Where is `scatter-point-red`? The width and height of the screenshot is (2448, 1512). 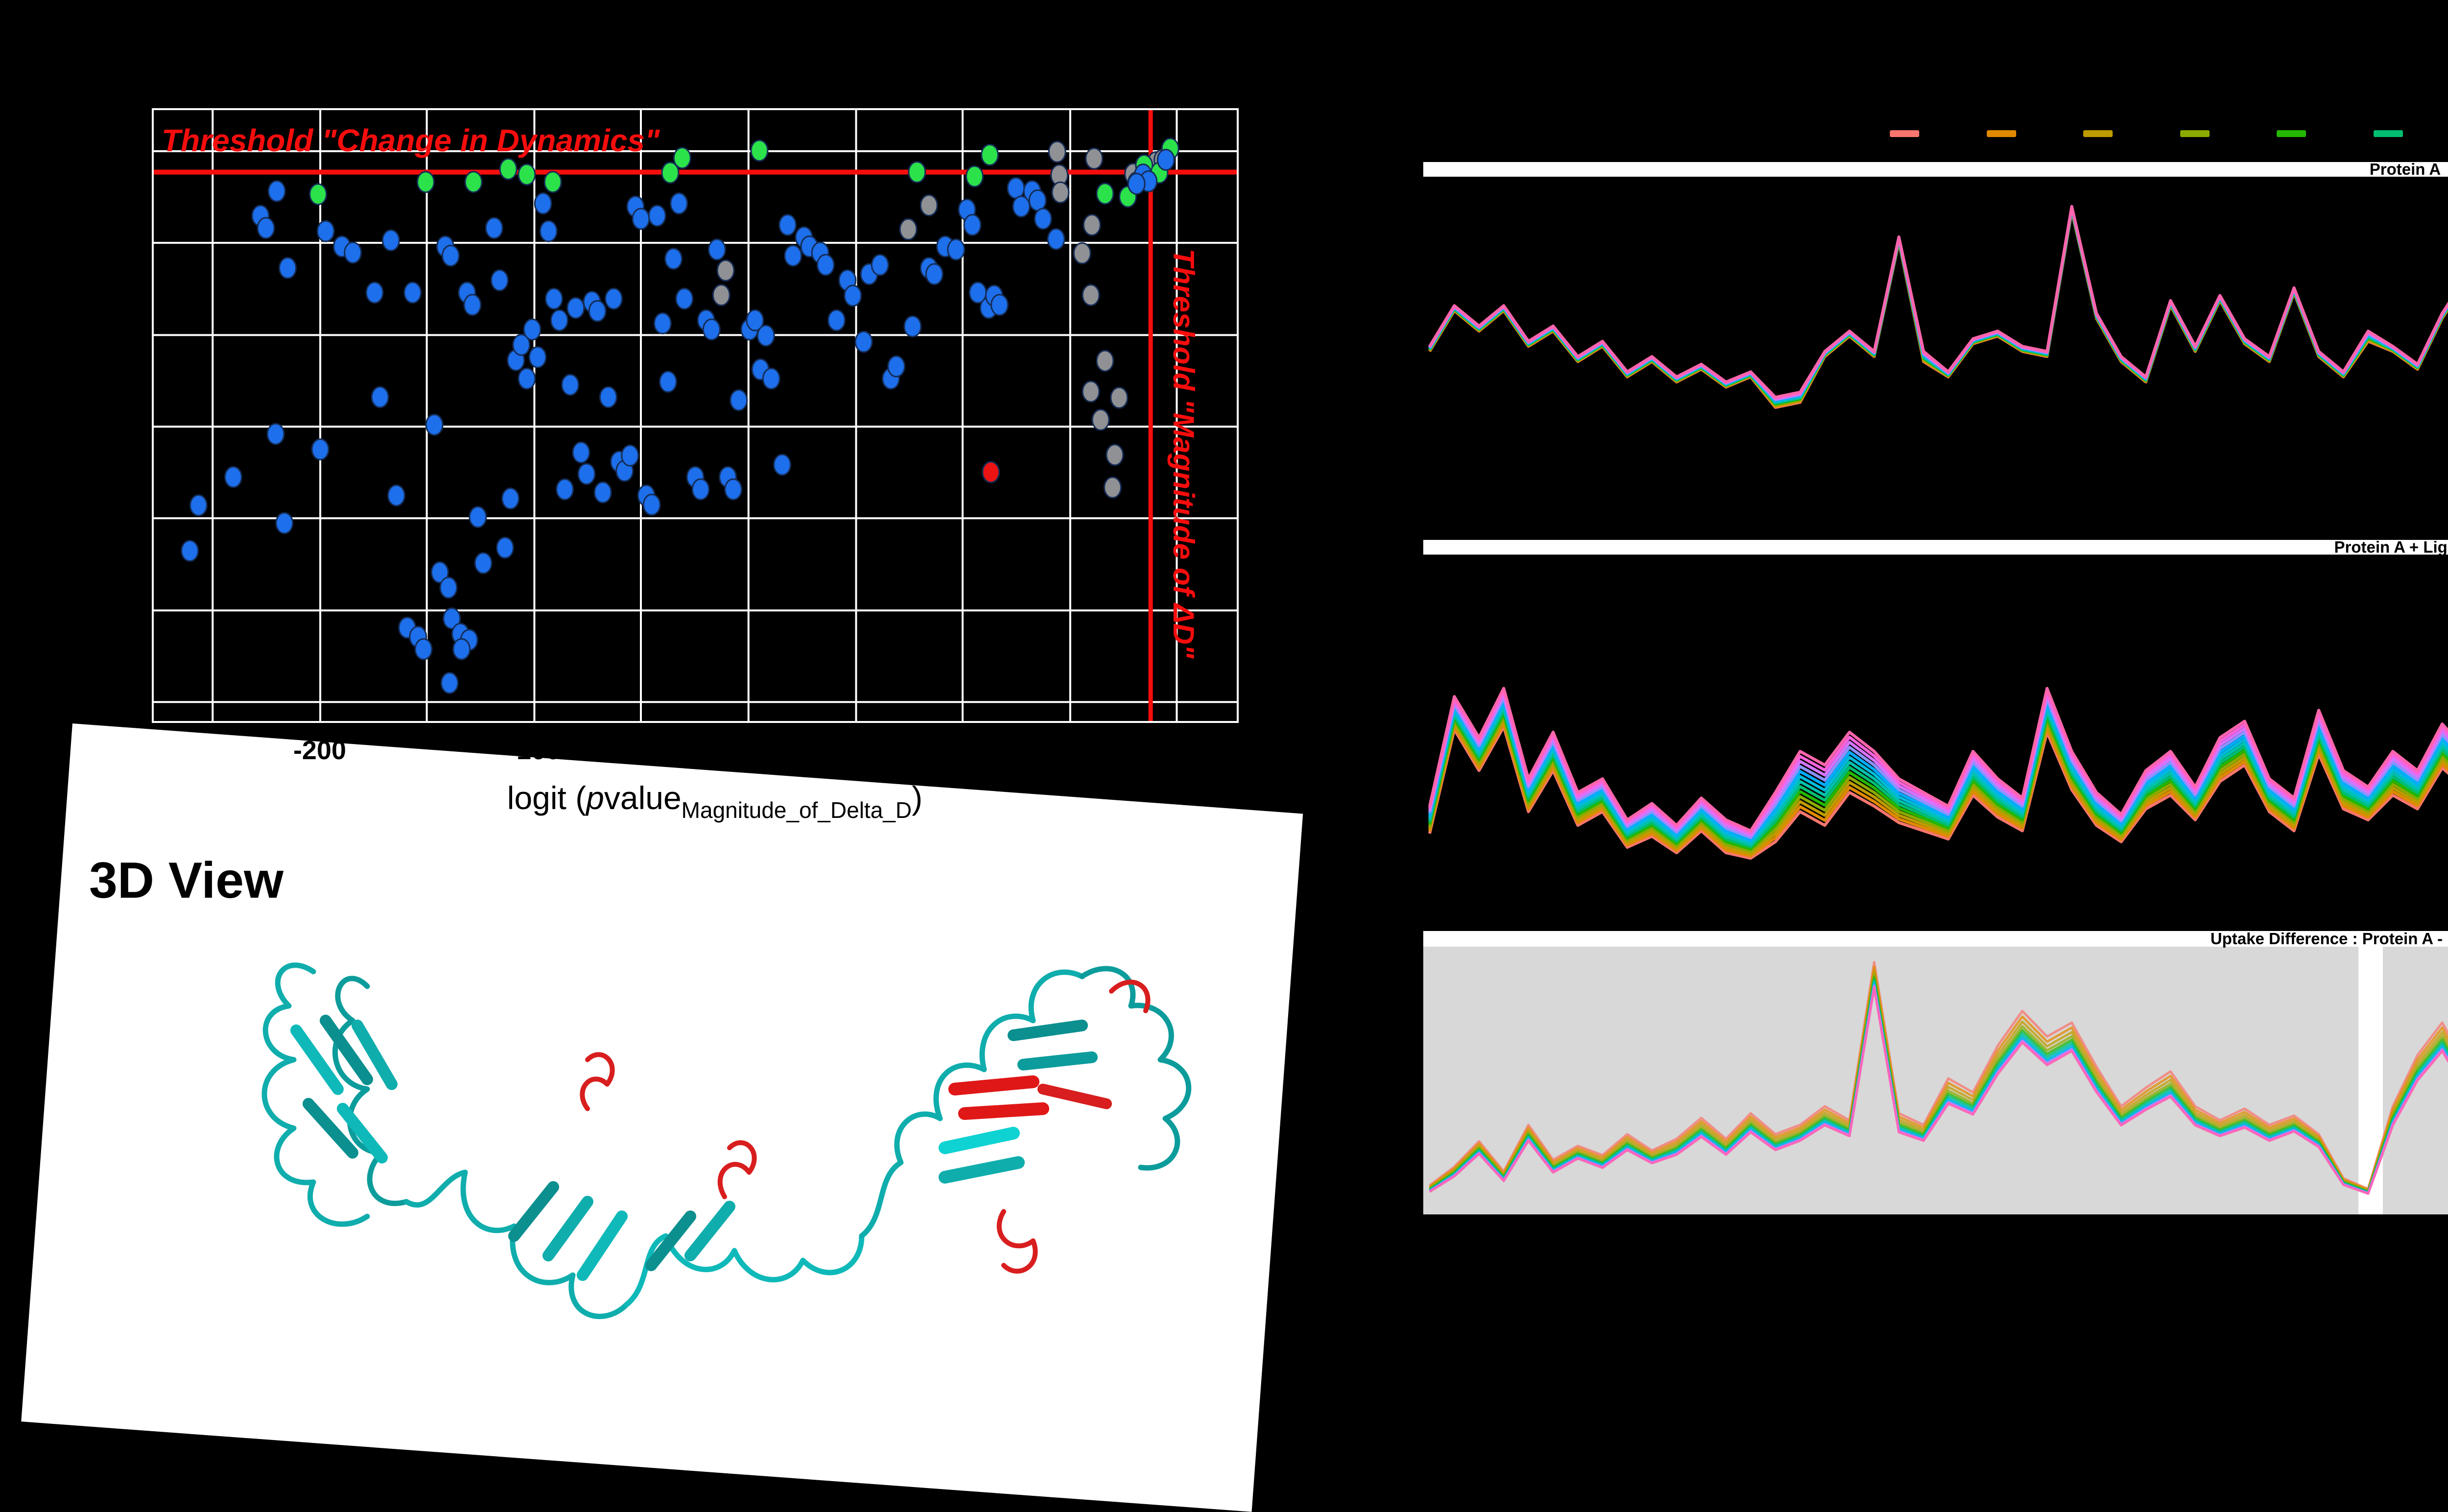 scatter-point-red is located at coordinates (991, 473).